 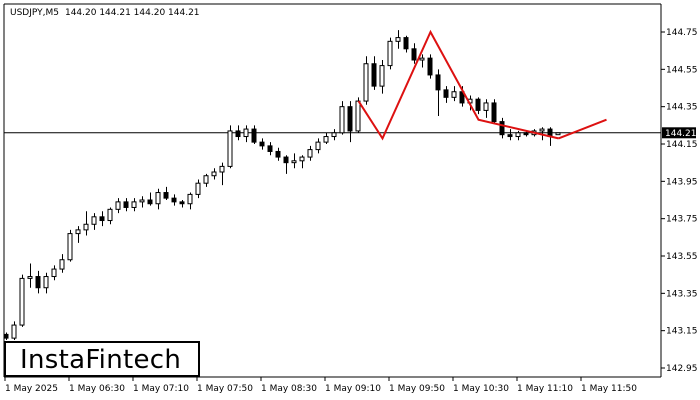 What do you see at coordinates (582, 129) in the screenshot?
I see `head-and-shoulders-right` at bounding box center [582, 129].